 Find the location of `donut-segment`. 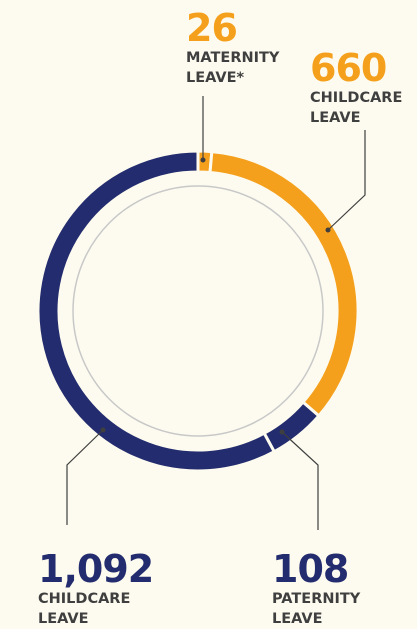

donut-segment is located at coordinates (291, 426).